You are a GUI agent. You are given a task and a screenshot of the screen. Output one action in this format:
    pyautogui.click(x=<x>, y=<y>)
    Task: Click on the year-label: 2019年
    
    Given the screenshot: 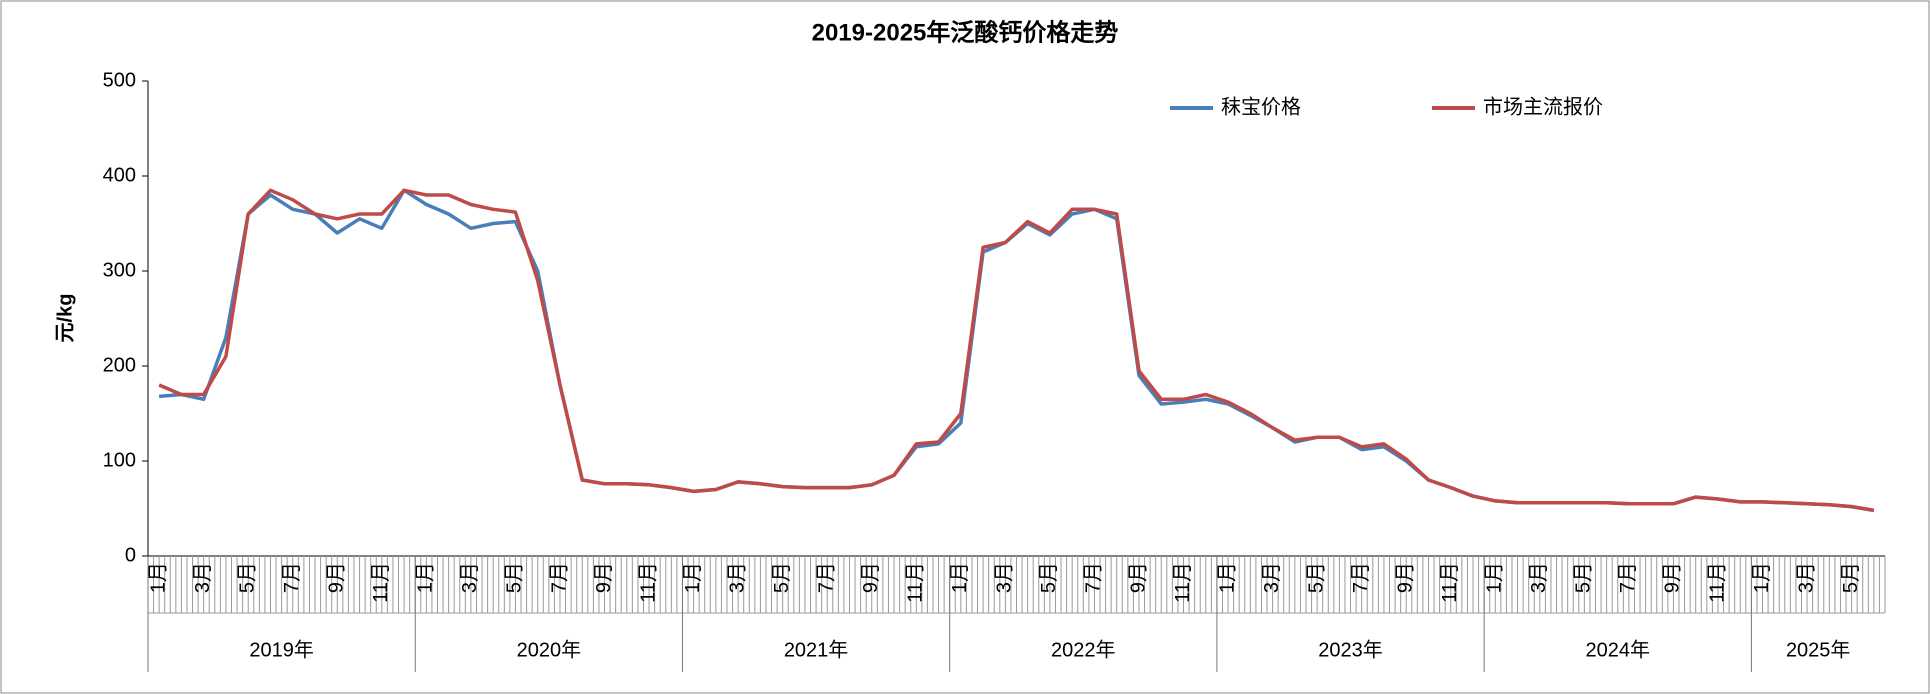 What is the action you would take?
    pyautogui.click(x=281, y=649)
    